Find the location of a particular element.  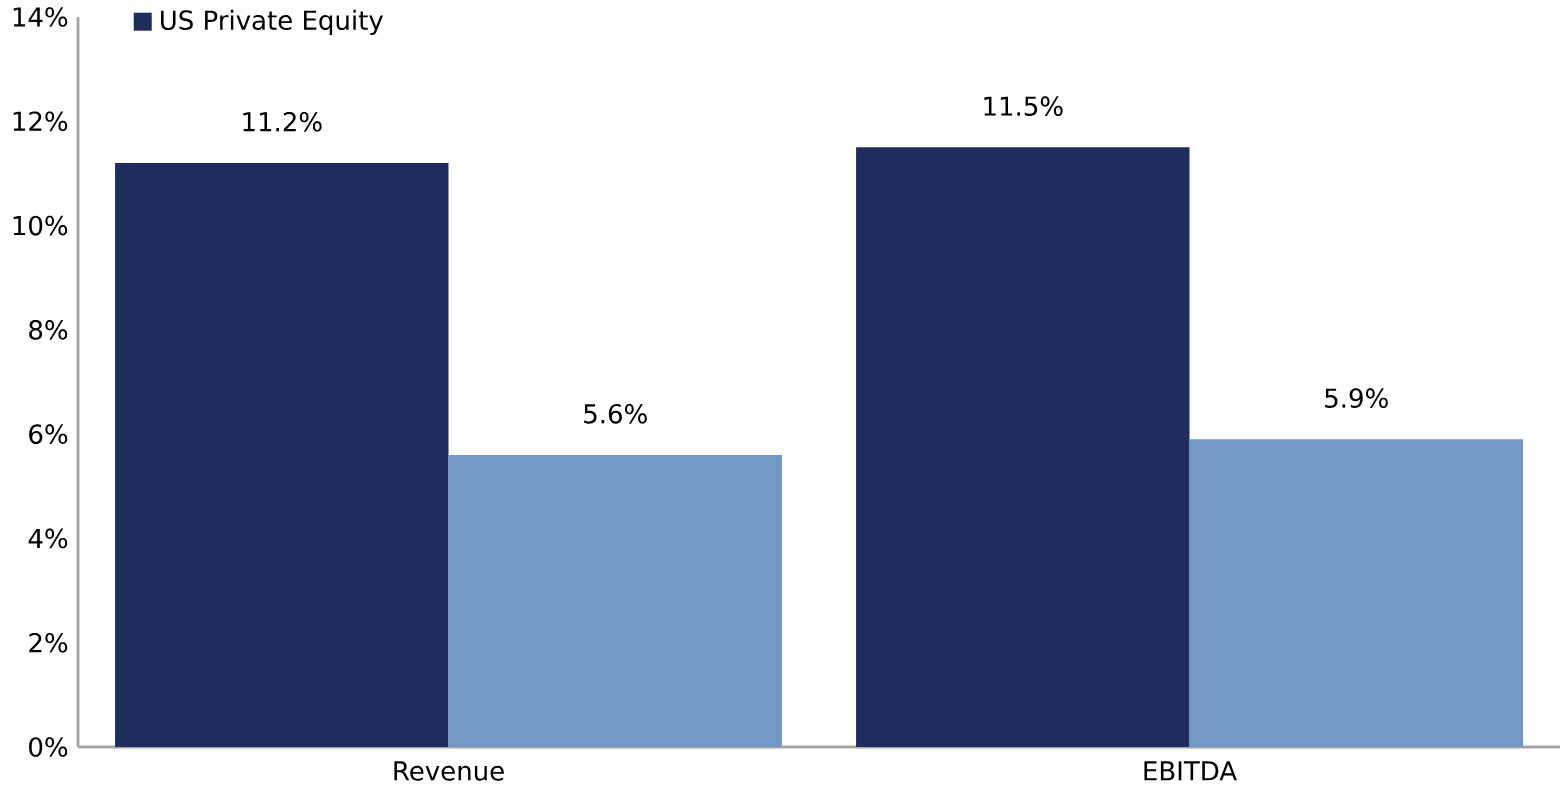

y-tick-label: 12% is located at coordinates (40, 121).